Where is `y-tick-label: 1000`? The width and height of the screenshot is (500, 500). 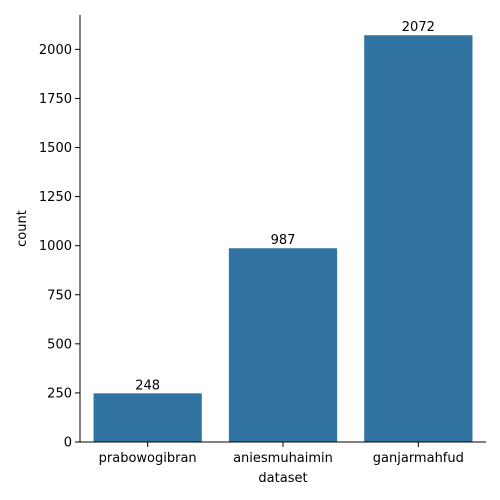 y-tick-label: 1000 is located at coordinates (55, 246).